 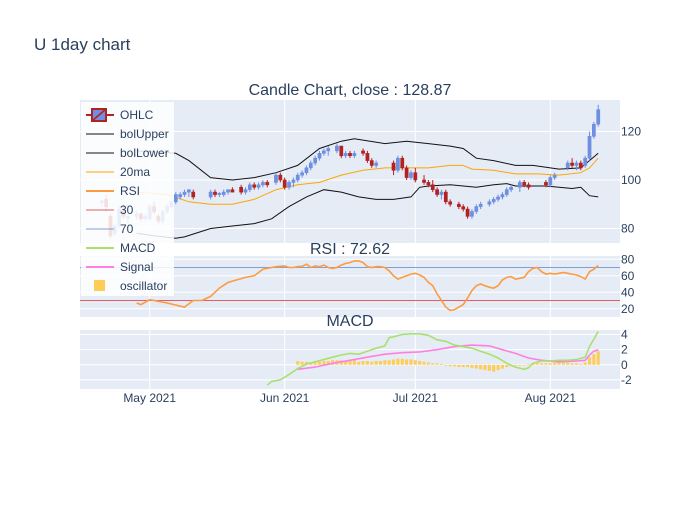 I want to click on legend-item-bolUpper: bolUpper, so click(x=127, y=134).